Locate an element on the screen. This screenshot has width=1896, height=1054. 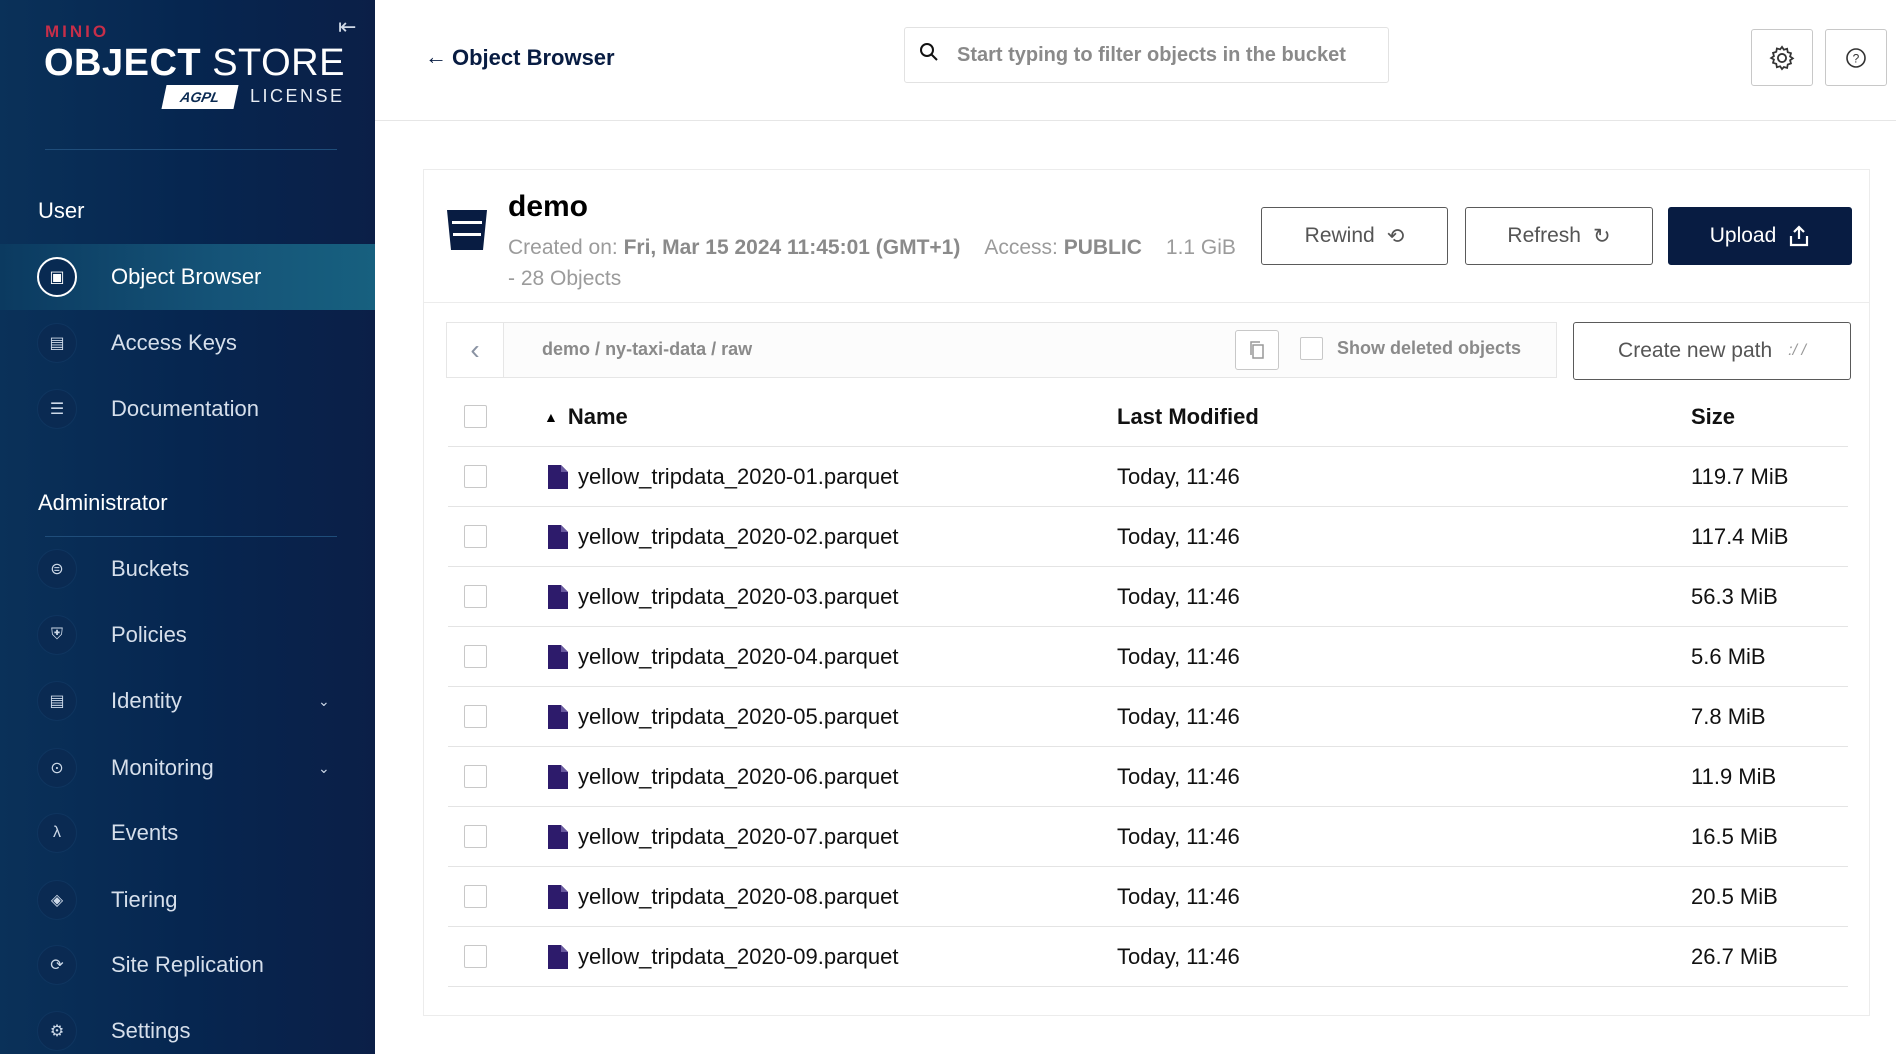
object-name: yellow_tripdata_2020-04.parquet is located at coordinates (738, 656).